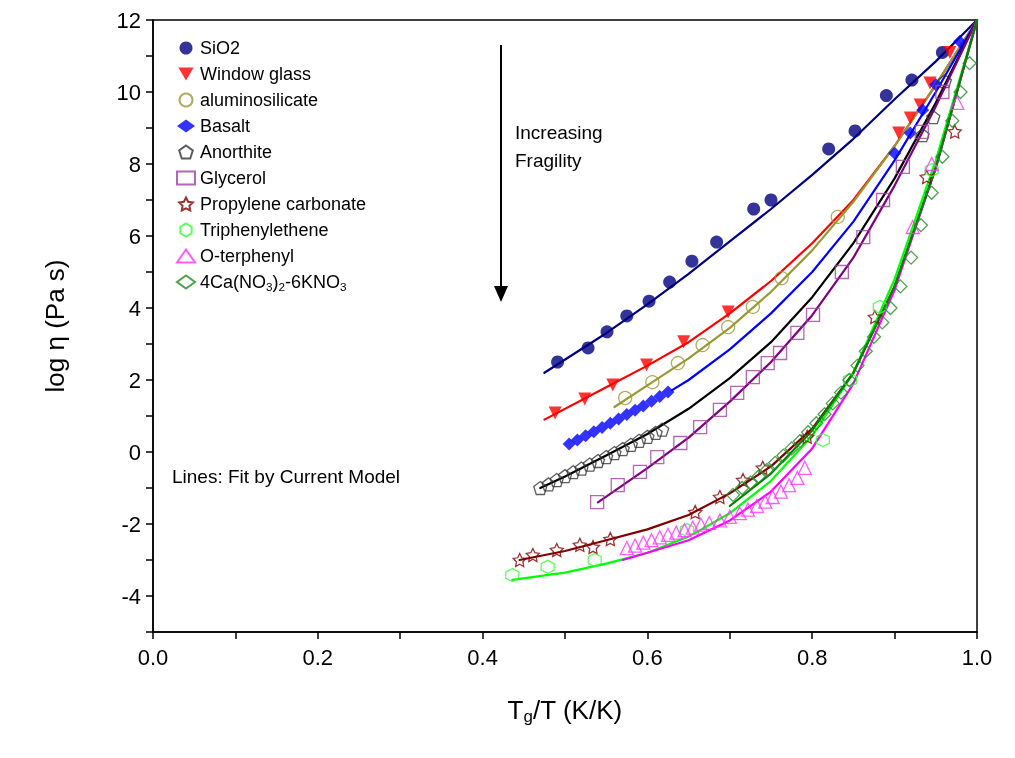 The width and height of the screenshot is (1015, 758). What do you see at coordinates (153, 657) in the screenshot?
I see `x-tick-label: 0.0` at bounding box center [153, 657].